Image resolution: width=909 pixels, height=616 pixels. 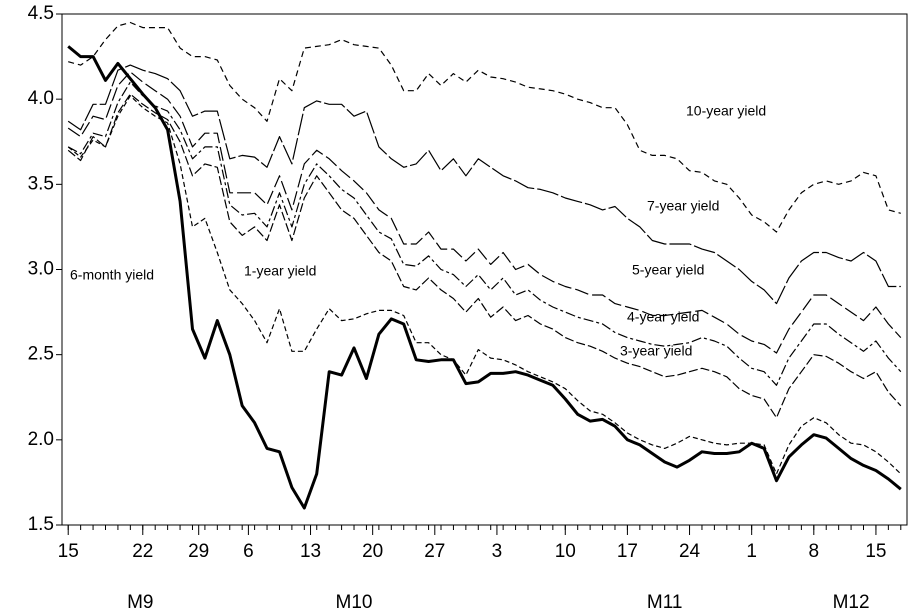 What do you see at coordinates (851, 602) in the screenshot?
I see `month-label: M12` at bounding box center [851, 602].